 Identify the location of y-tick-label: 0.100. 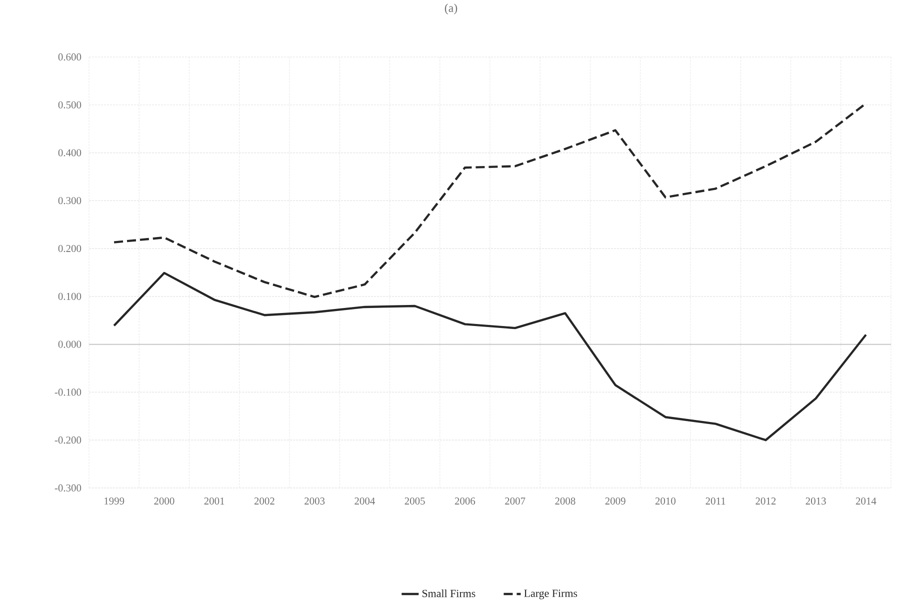
(70, 296).